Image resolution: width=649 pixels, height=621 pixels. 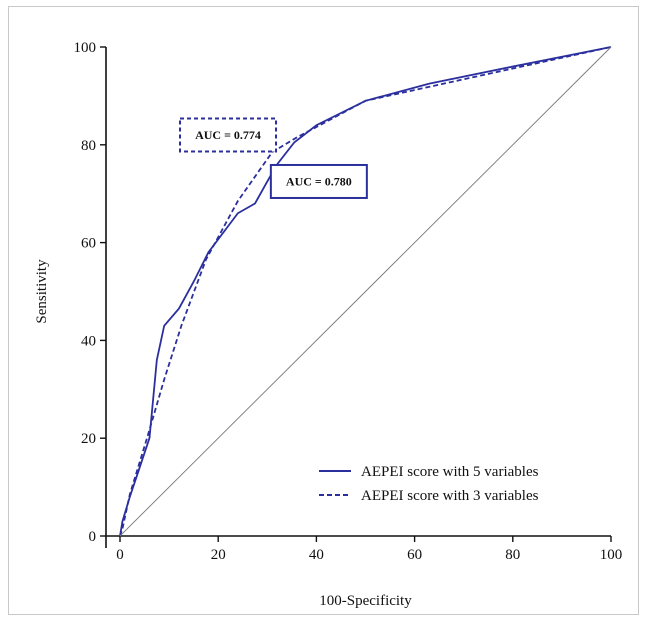 I want to click on auc-box-5-variables, so click(x=318, y=181).